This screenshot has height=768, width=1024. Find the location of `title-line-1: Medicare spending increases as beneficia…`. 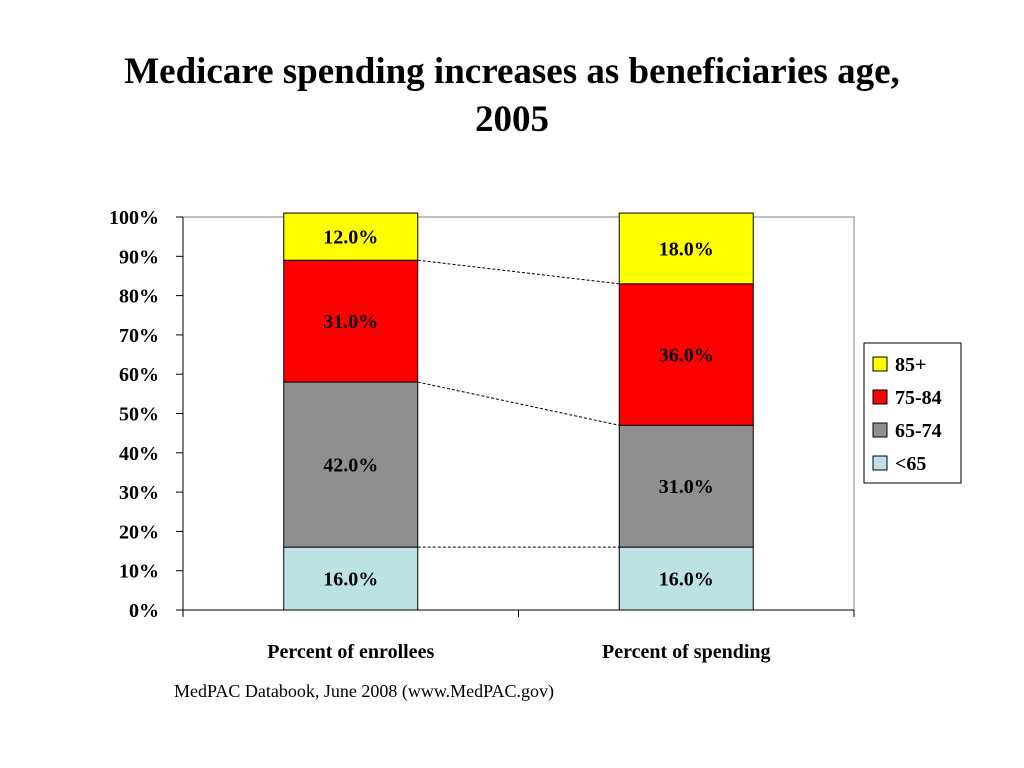

title-line-1: Medicare spending increases as beneficia… is located at coordinates (512, 71).